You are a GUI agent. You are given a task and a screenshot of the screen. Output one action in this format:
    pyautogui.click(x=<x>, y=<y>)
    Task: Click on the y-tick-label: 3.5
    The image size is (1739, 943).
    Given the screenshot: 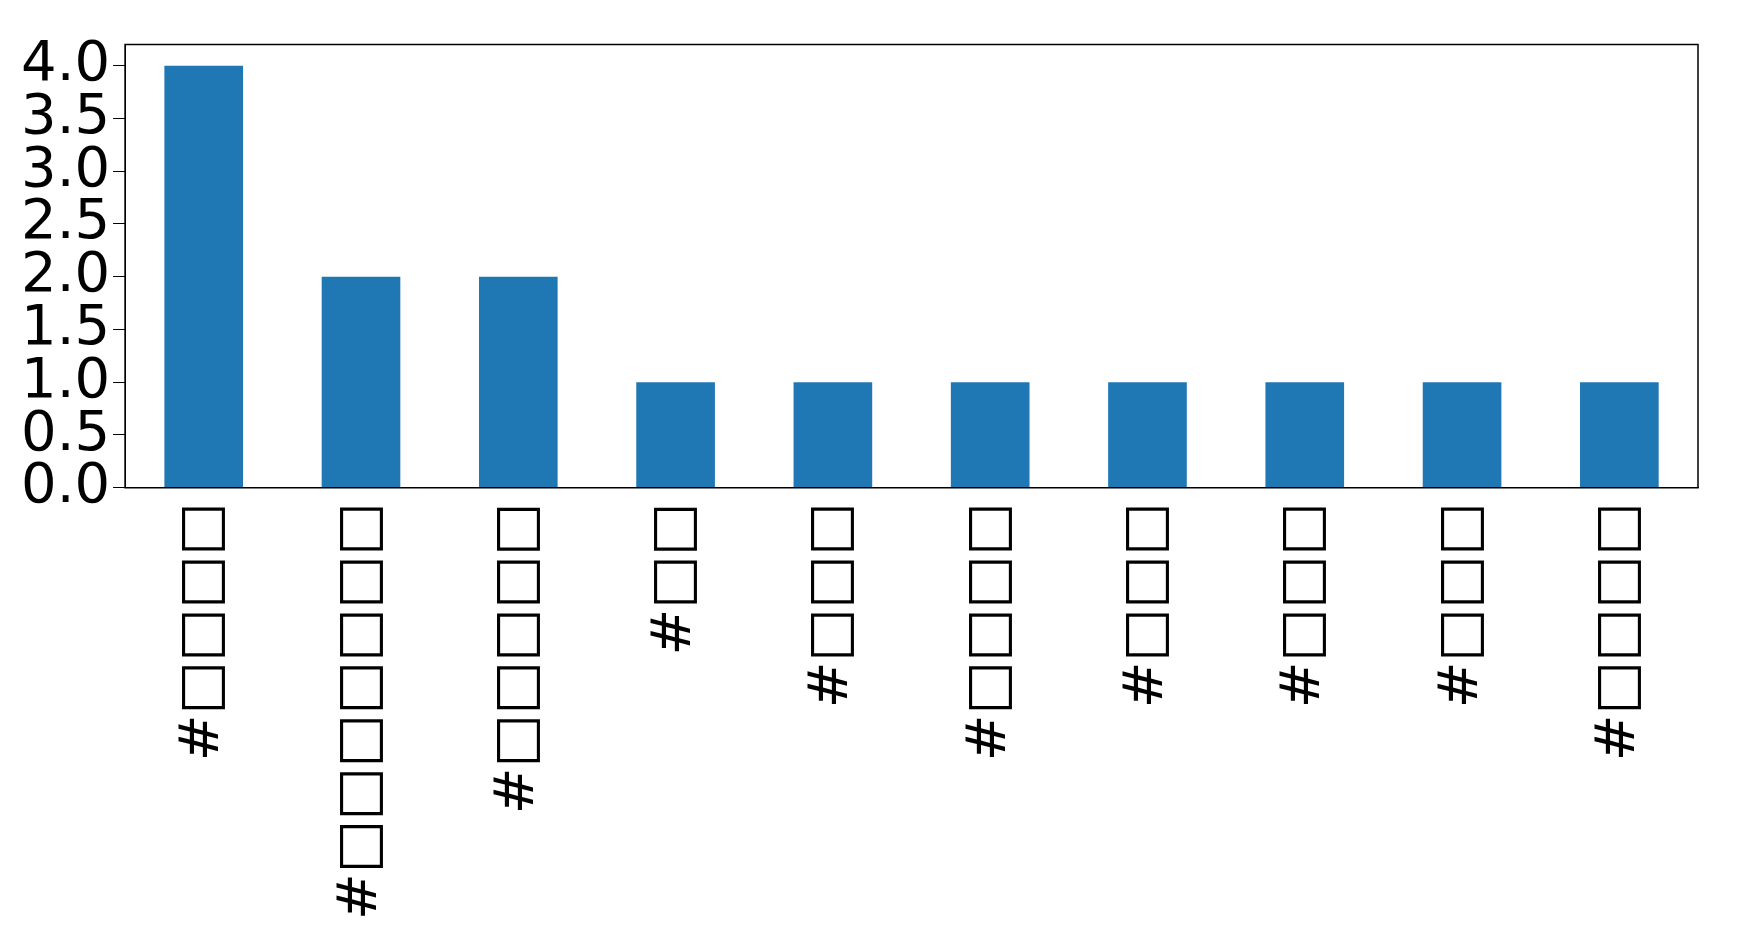 What is the action you would take?
    pyautogui.click(x=66, y=113)
    